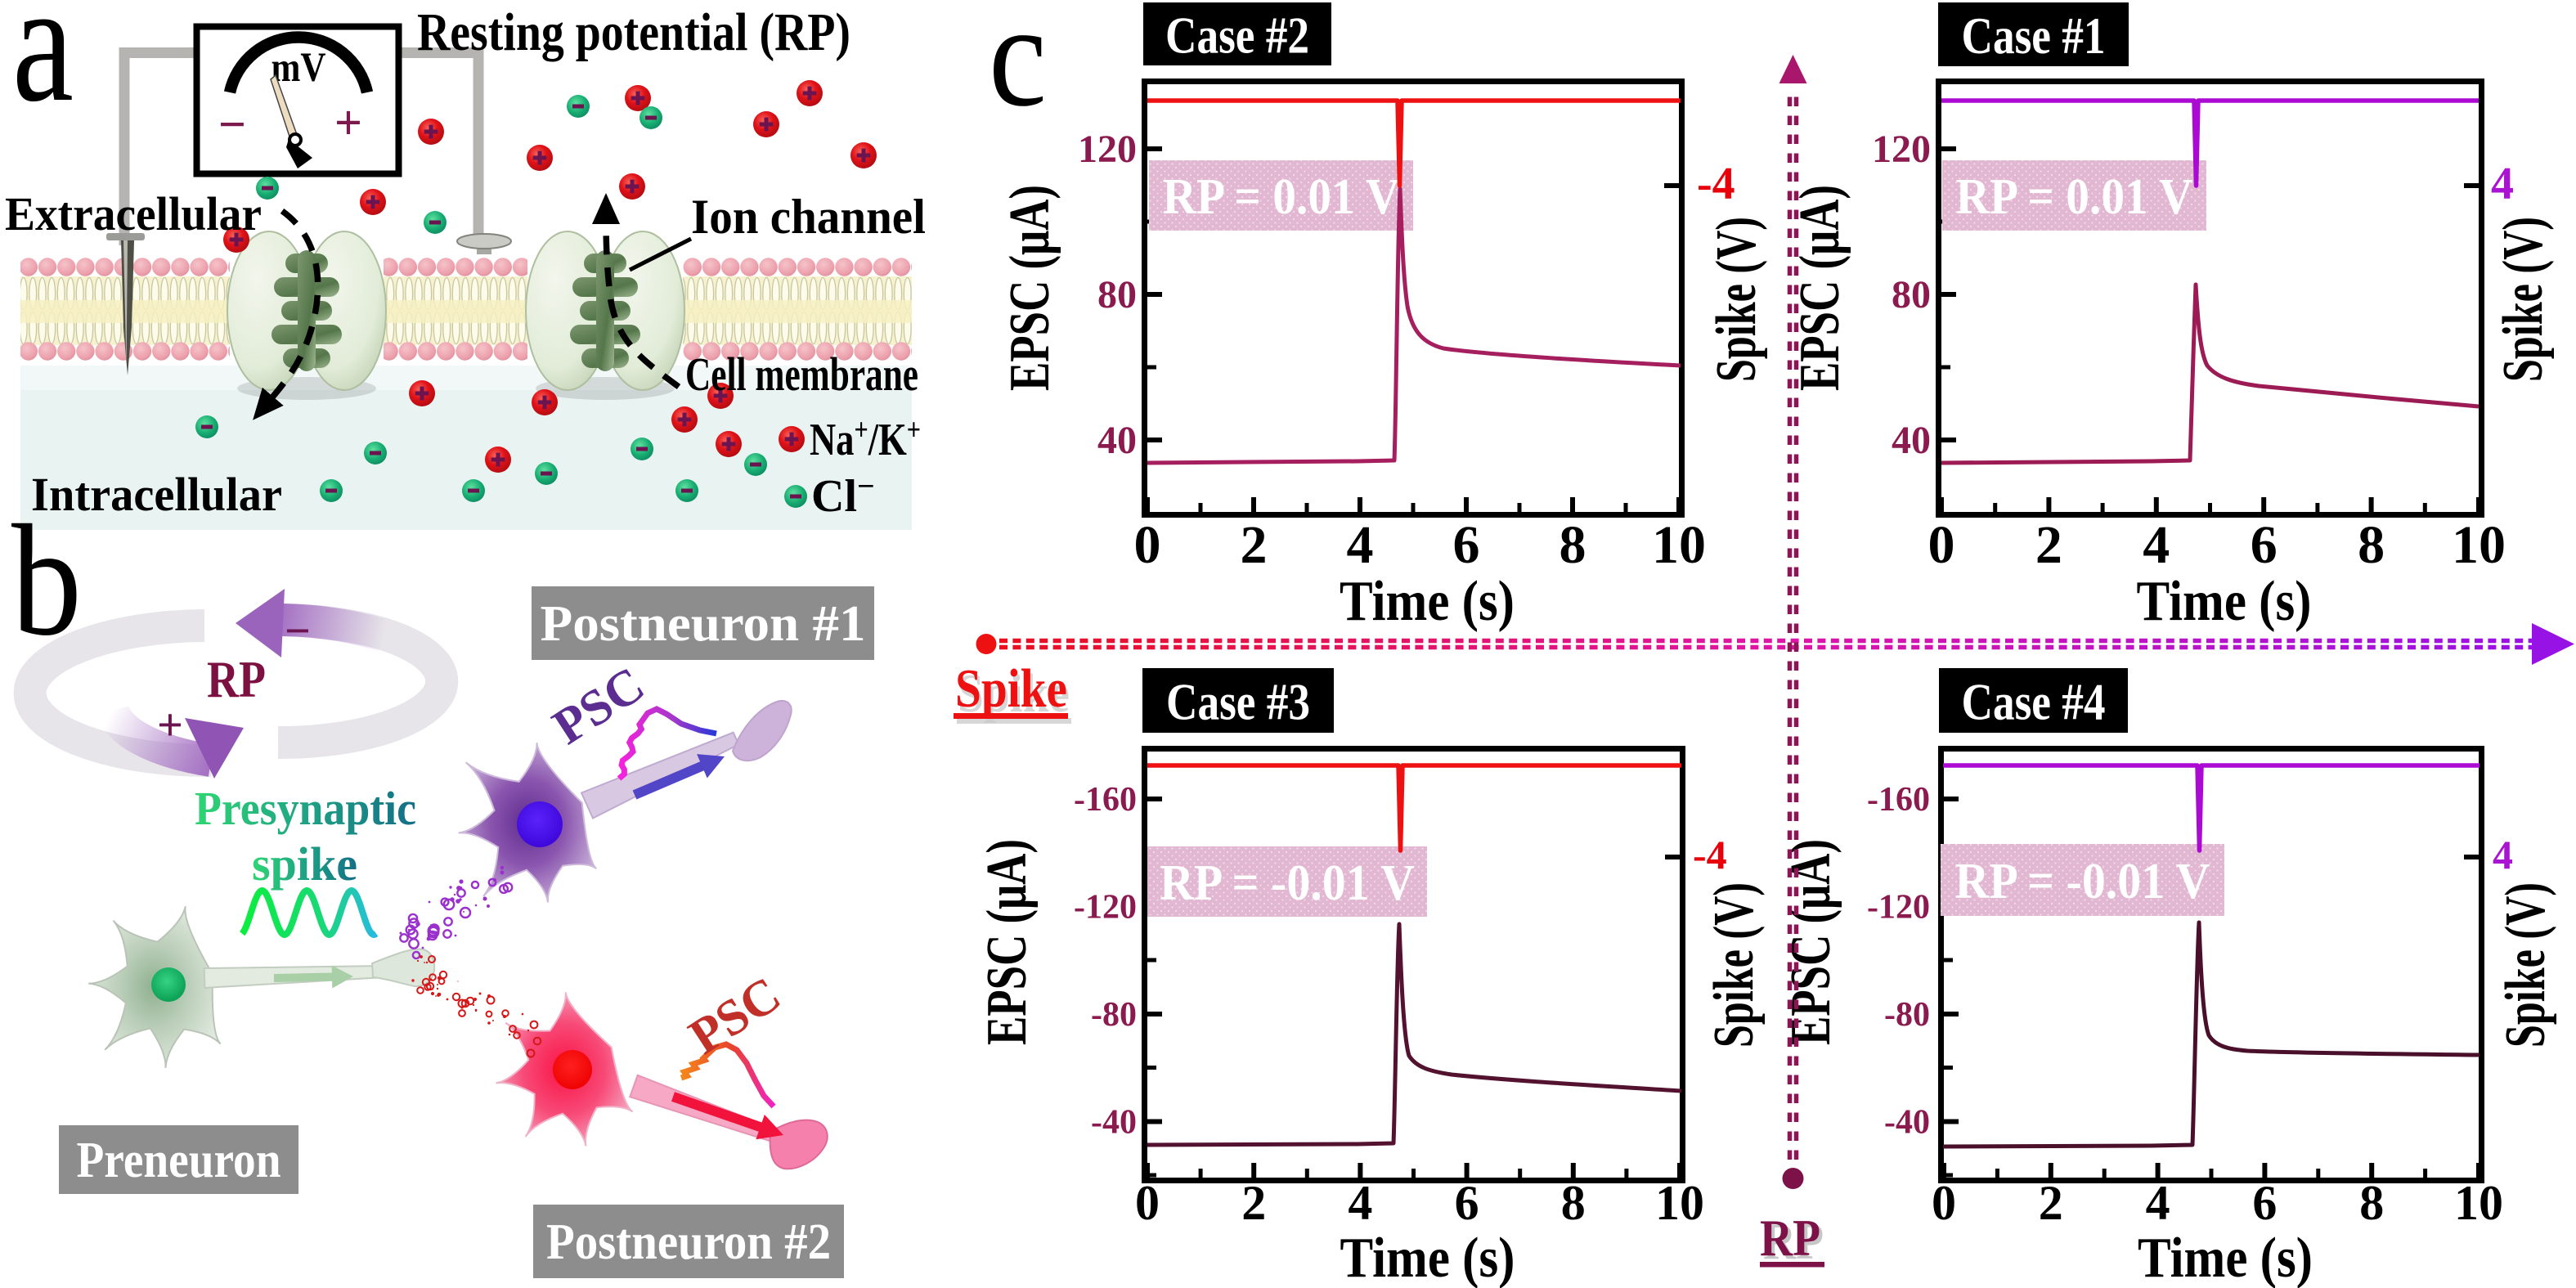 The width and height of the screenshot is (2576, 1288). I want to click on svg-text: Ion channel, so click(809, 217).